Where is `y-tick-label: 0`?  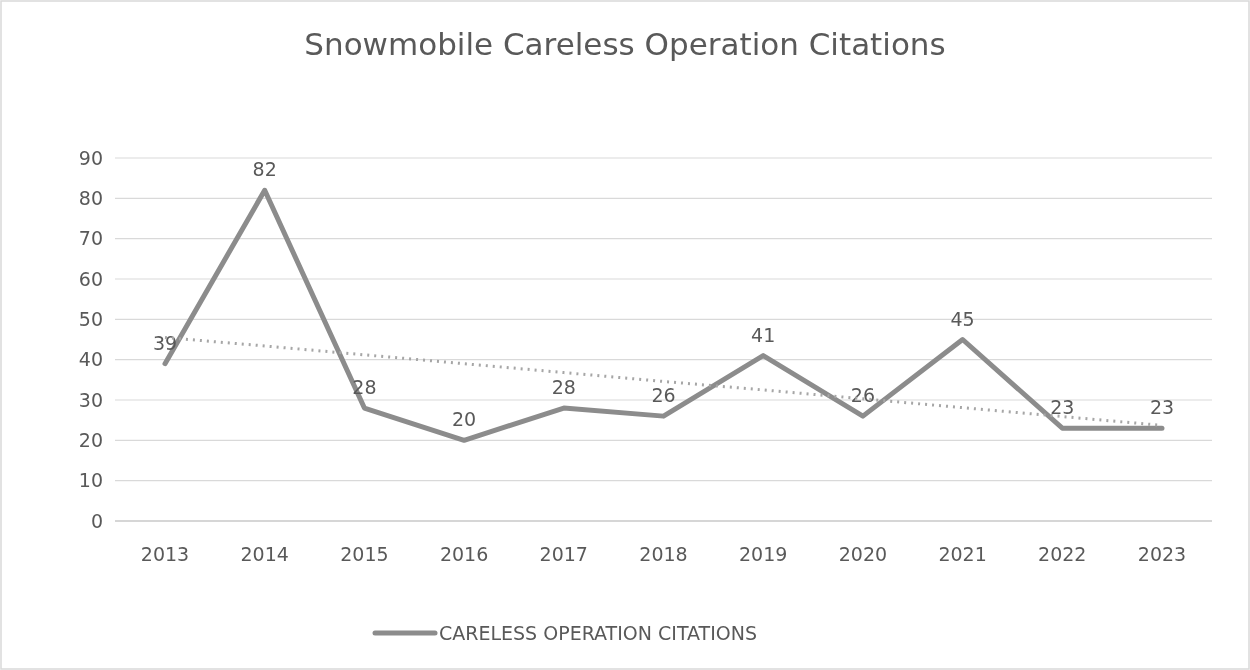 y-tick-label: 0 is located at coordinates (96, 520).